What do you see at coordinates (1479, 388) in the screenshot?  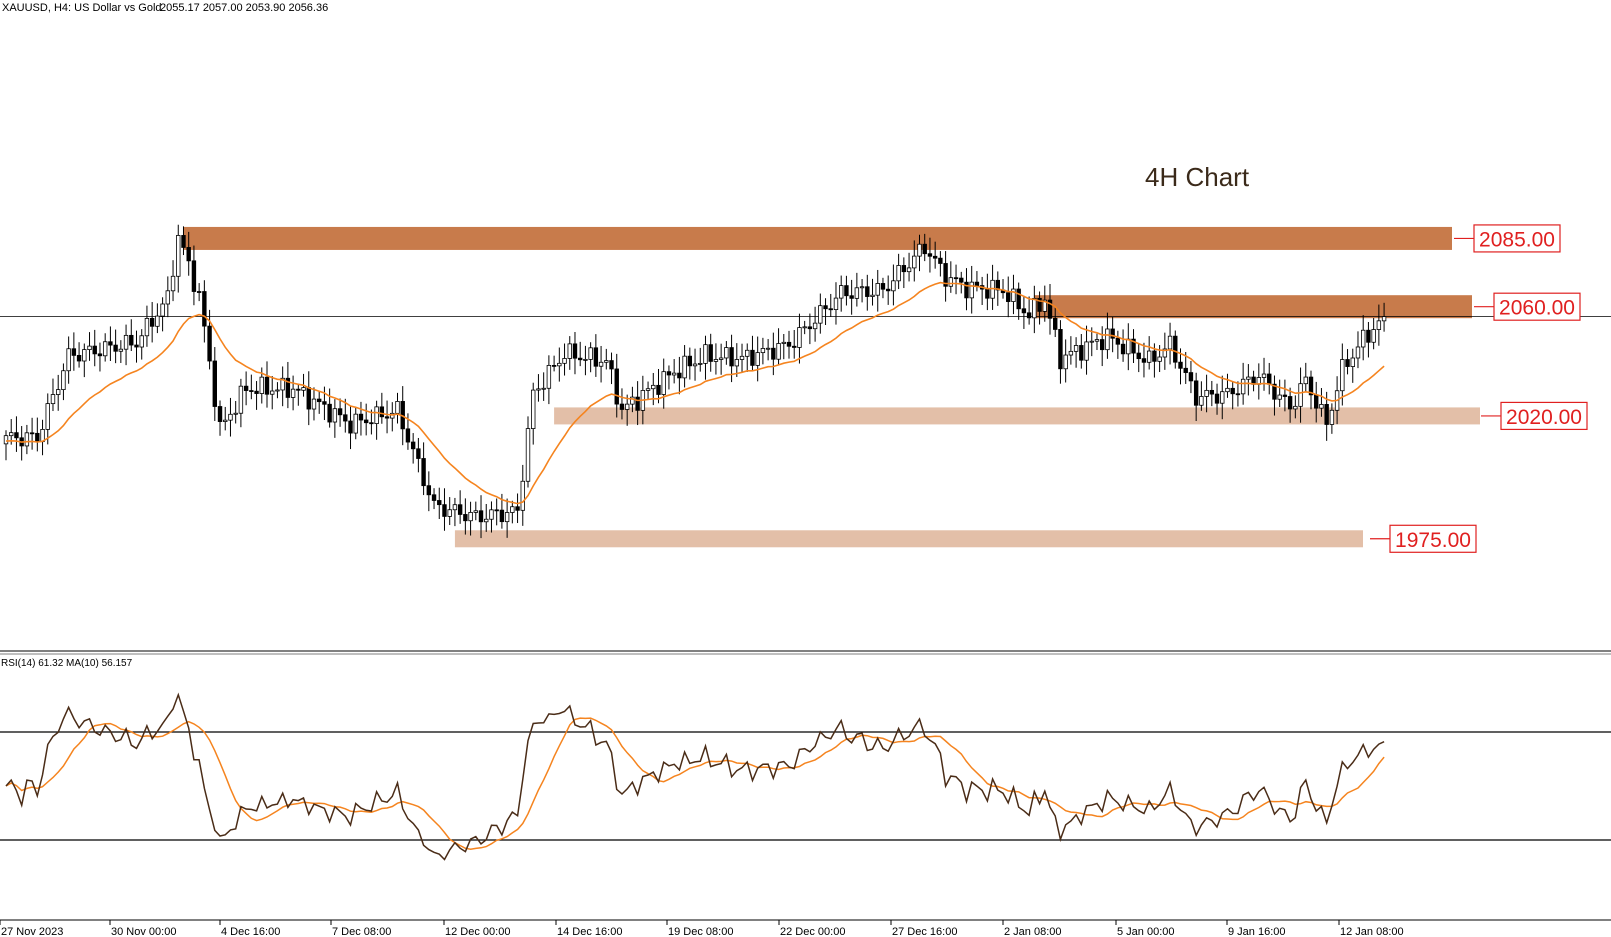 I see `level-labels-layer: 2085.00 2060.00 2020.00 1975.00` at bounding box center [1479, 388].